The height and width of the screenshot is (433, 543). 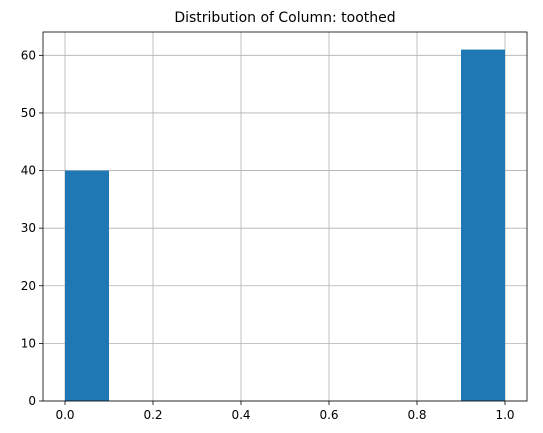 What do you see at coordinates (64, 415) in the screenshot?
I see `x-tick-label: 0.0` at bounding box center [64, 415].